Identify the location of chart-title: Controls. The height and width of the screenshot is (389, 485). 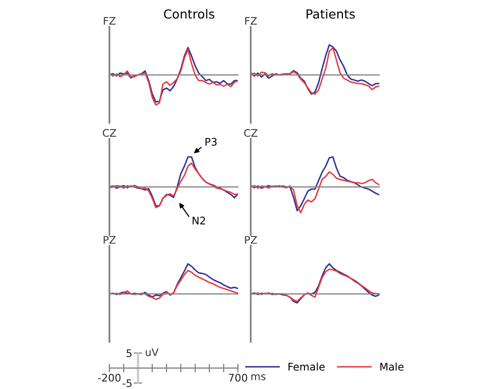
(189, 14).